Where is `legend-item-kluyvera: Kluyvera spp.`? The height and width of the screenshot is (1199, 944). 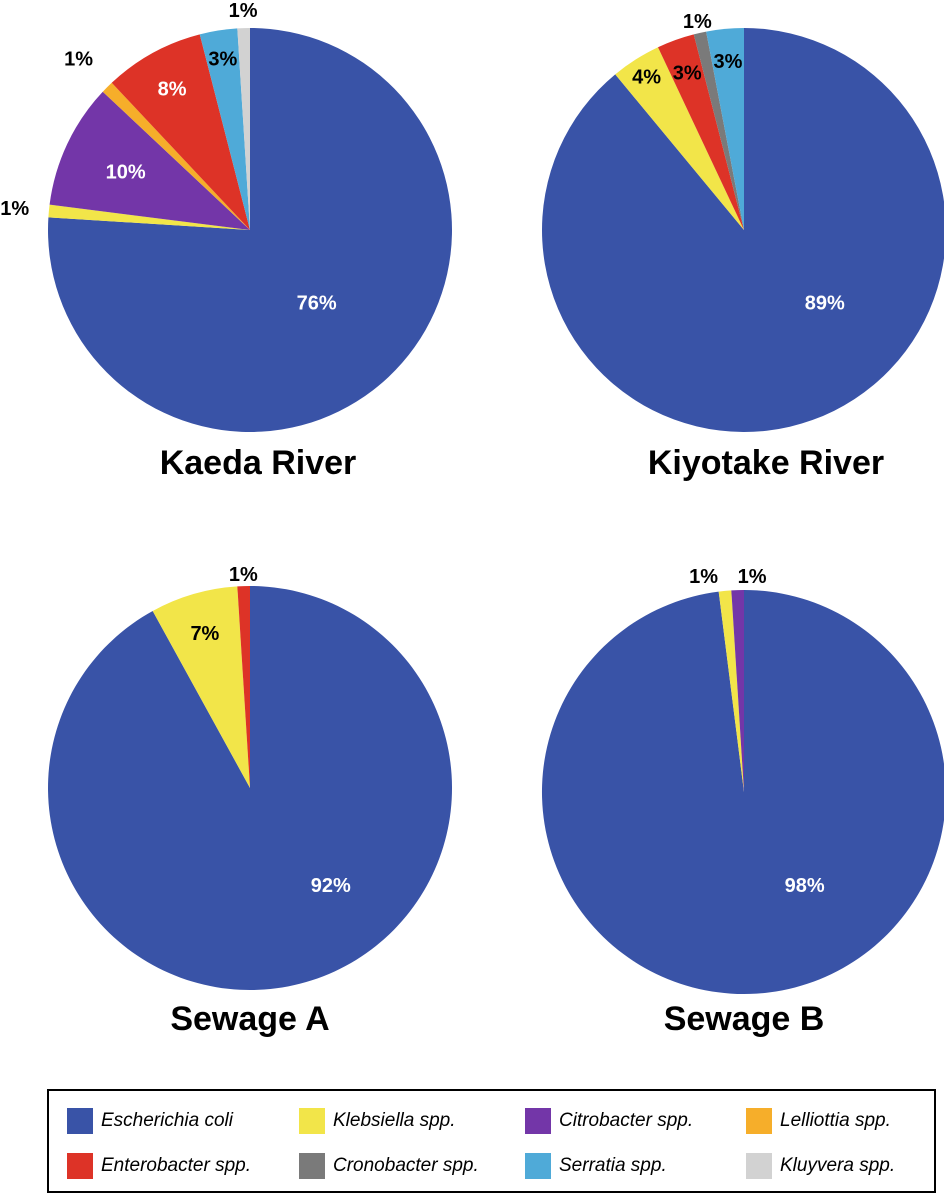 legend-item-kluyvera: Kluyvera spp. is located at coordinates (820, 1166).